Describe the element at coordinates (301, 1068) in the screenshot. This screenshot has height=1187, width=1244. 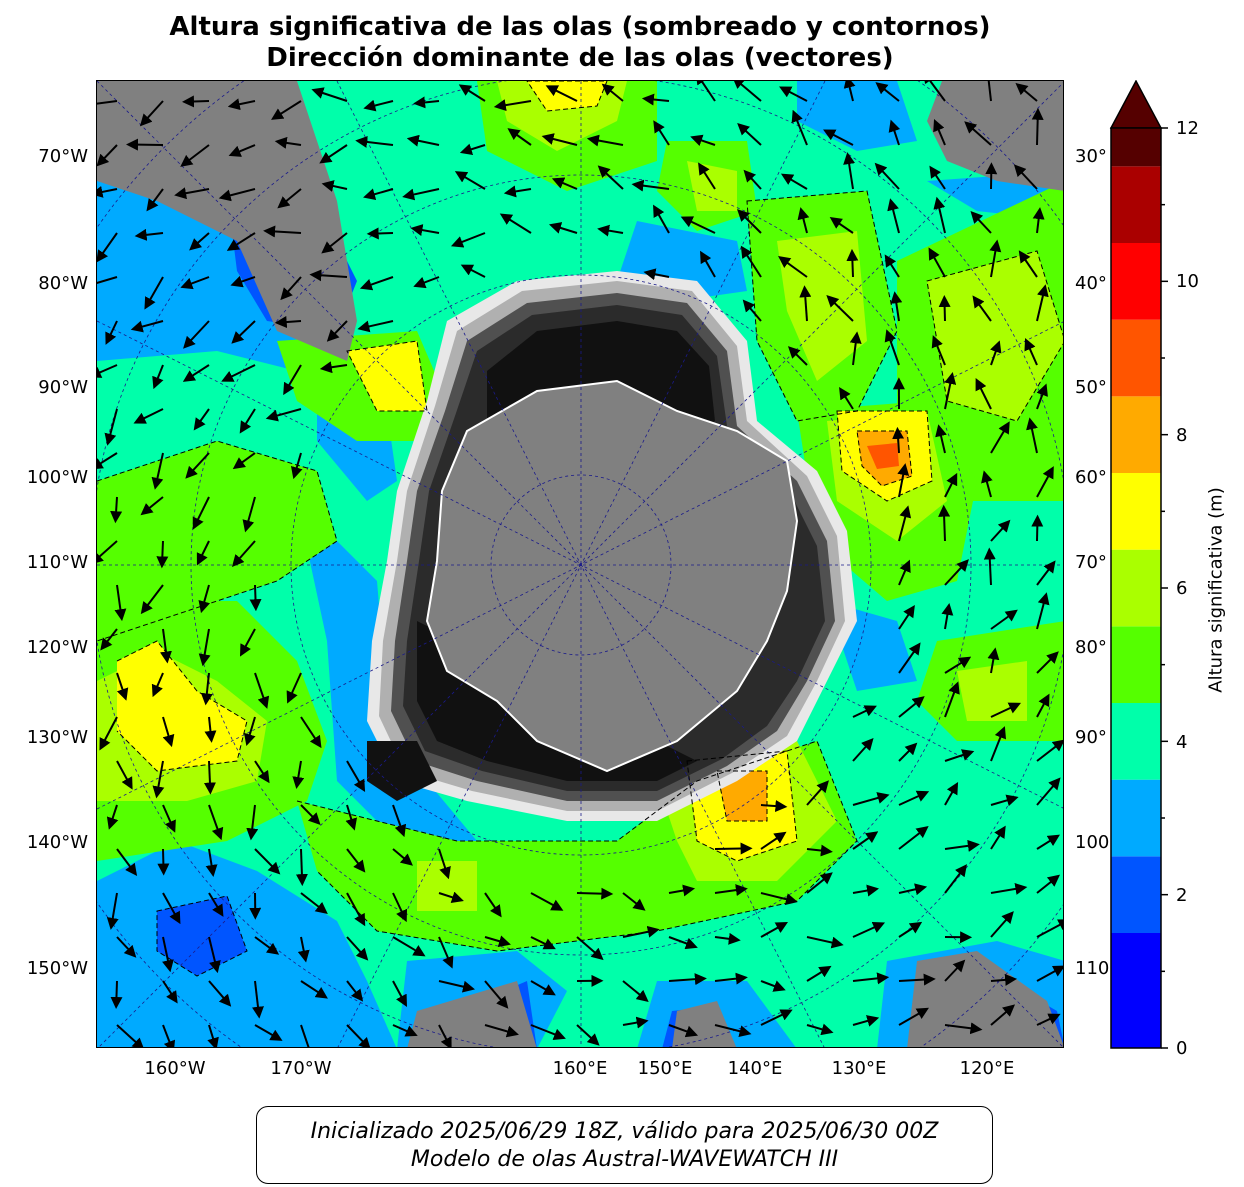
I see `lon-label-bottom: 170°W` at that location.